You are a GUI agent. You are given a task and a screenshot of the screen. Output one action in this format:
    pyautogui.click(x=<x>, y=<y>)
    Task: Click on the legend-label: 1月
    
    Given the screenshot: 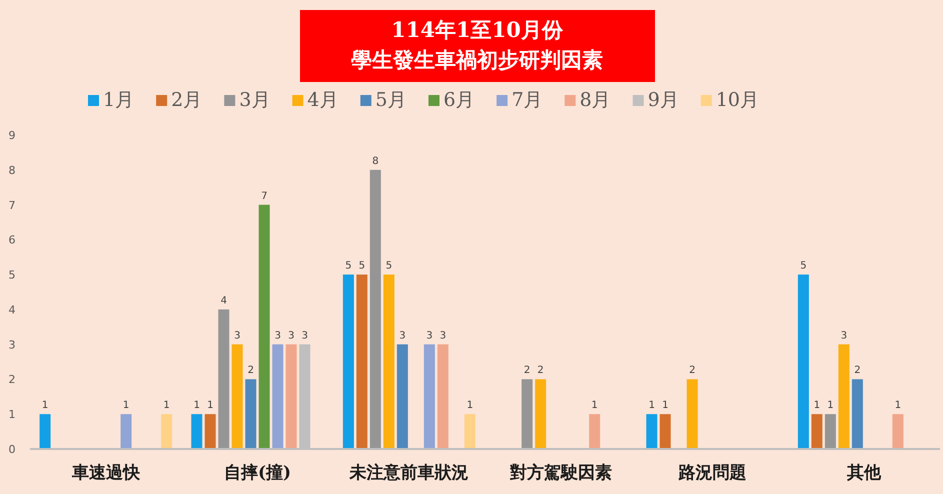 What is the action you would take?
    pyautogui.click(x=118, y=100)
    